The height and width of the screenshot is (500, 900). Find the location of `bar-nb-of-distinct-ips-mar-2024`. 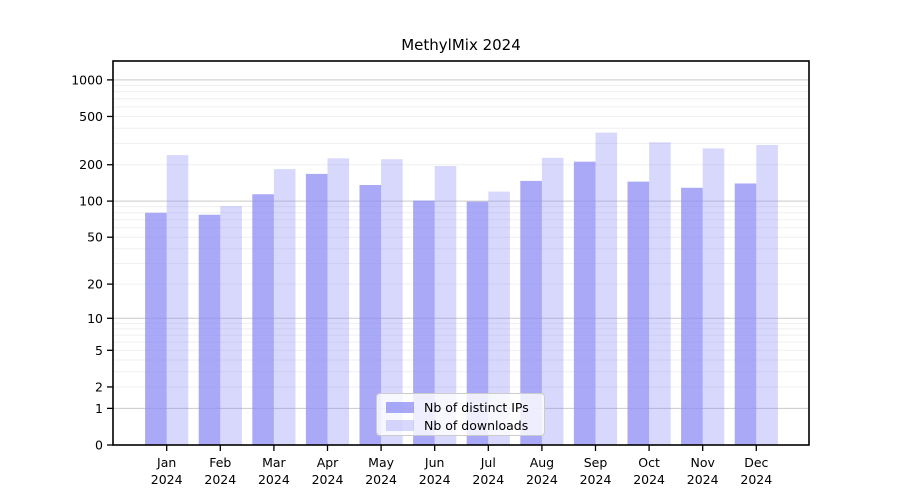

bar-nb-of-distinct-ips-mar-2024 is located at coordinates (263, 319).